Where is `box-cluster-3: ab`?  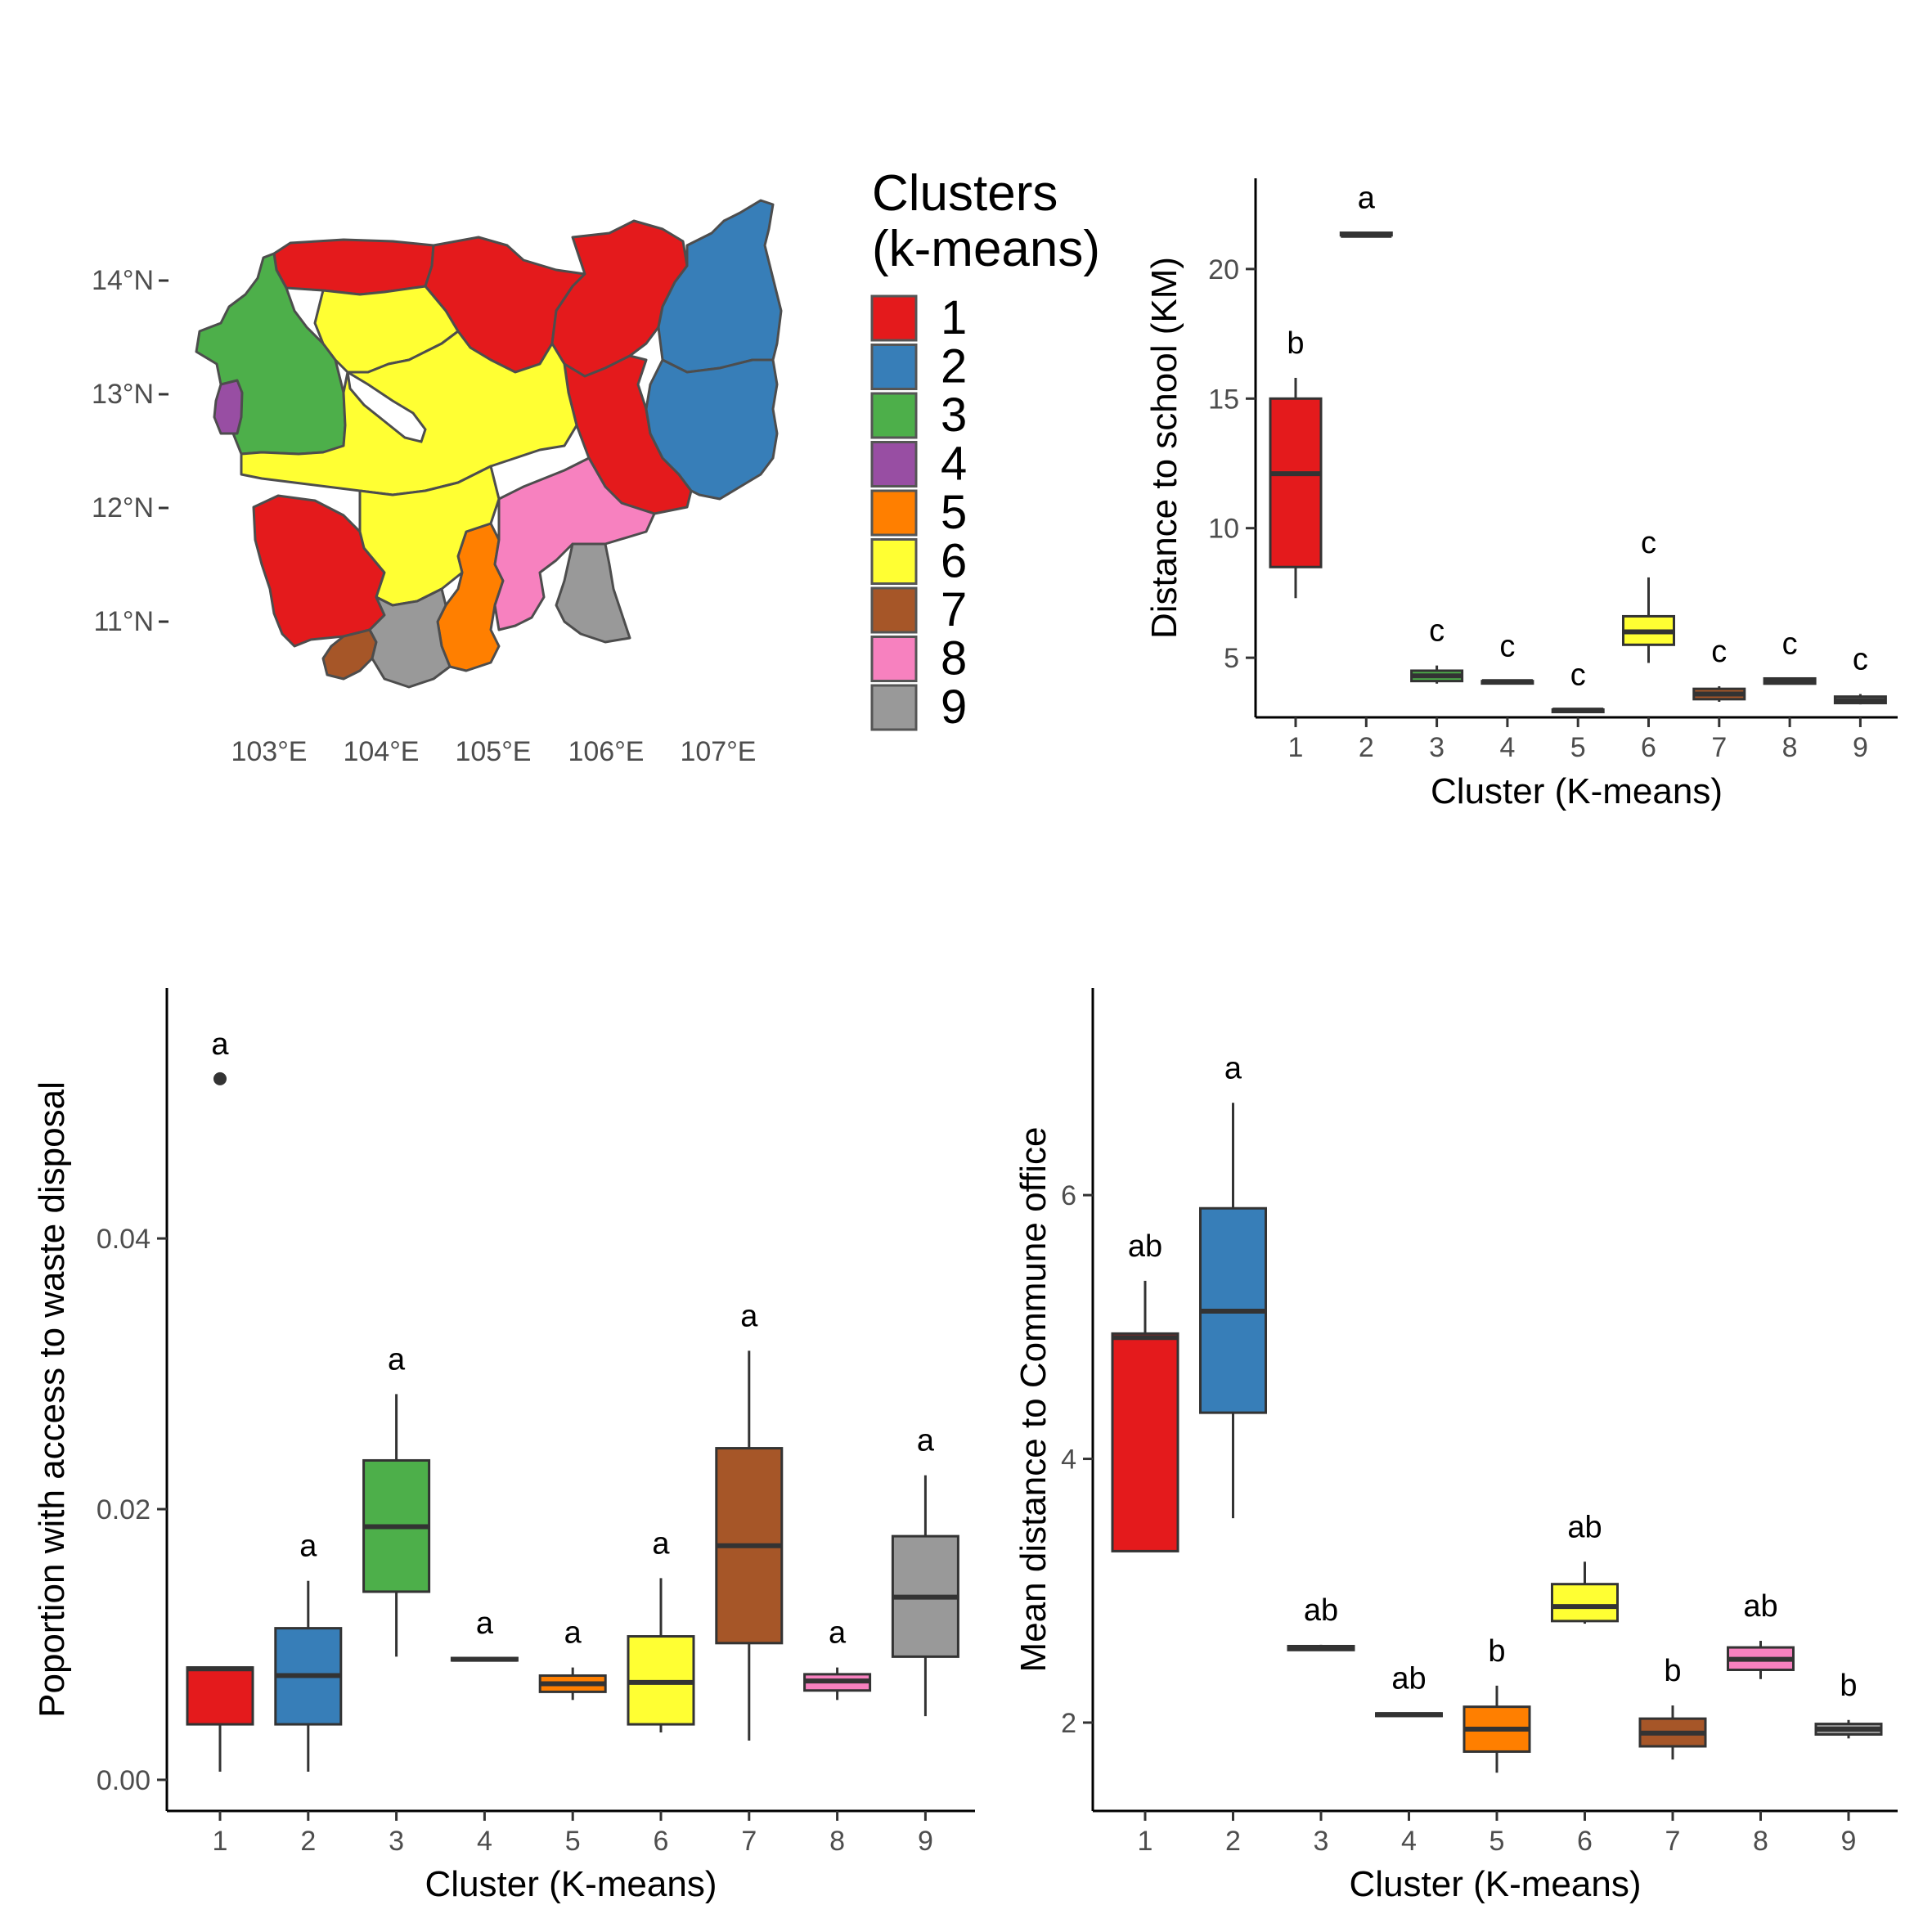
box-cluster-3: ab is located at coordinates (1321, 1622).